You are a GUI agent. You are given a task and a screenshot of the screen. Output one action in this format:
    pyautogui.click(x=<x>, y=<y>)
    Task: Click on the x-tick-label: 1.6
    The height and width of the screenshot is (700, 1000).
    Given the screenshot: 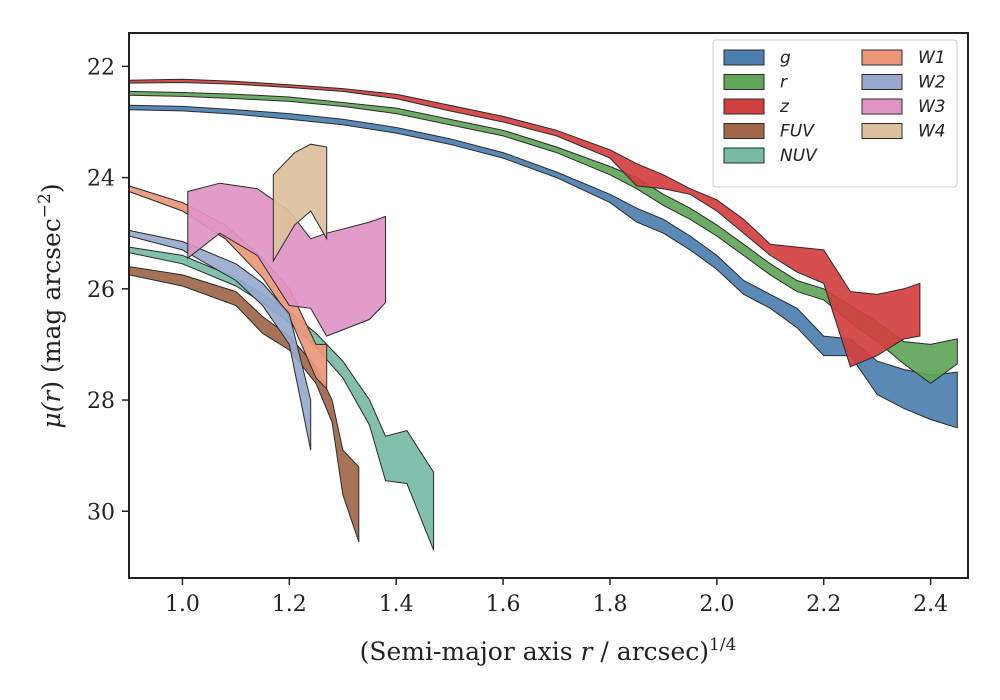 What is the action you would take?
    pyautogui.click(x=503, y=604)
    